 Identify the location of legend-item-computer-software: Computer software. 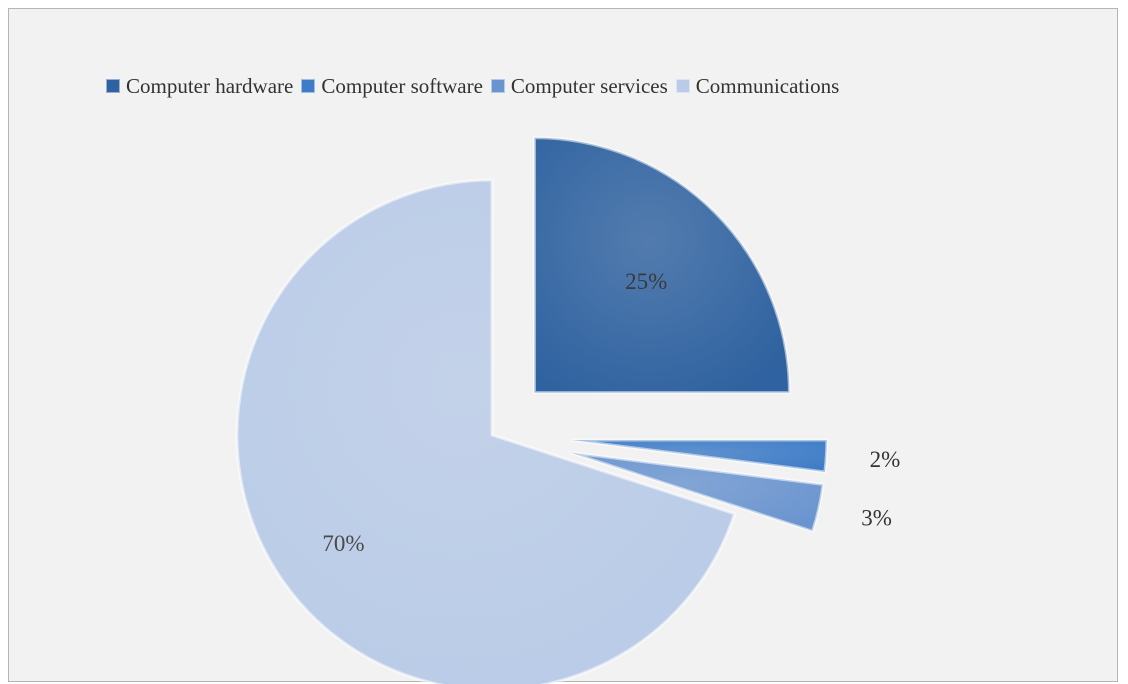
(392, 86).